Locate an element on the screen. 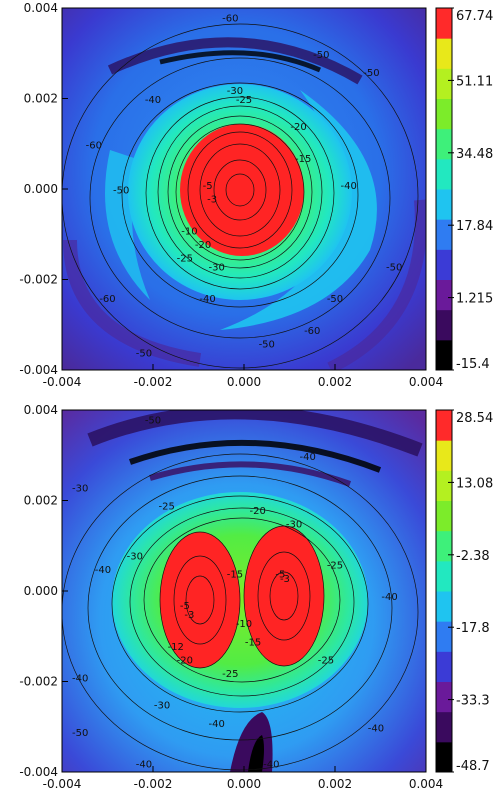  colorbar-tick-label: 17.84 is located at coordinates (474, 226).